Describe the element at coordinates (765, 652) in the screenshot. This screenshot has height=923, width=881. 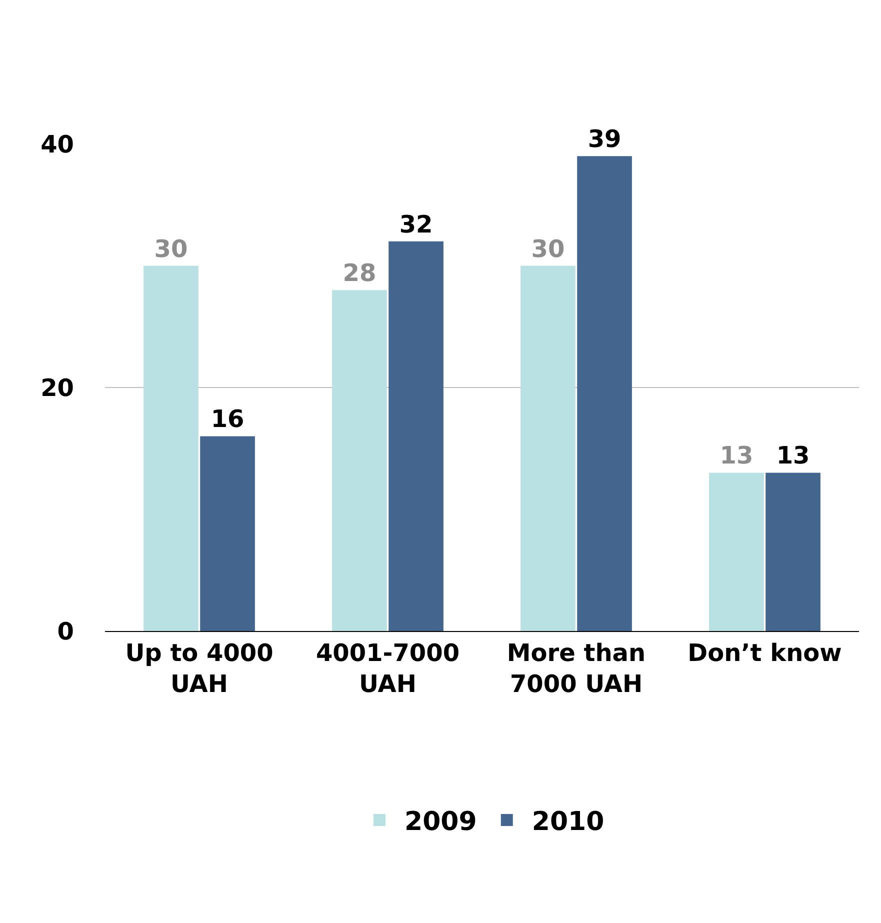
I see `x-tick-label: Don’t know` at that location.